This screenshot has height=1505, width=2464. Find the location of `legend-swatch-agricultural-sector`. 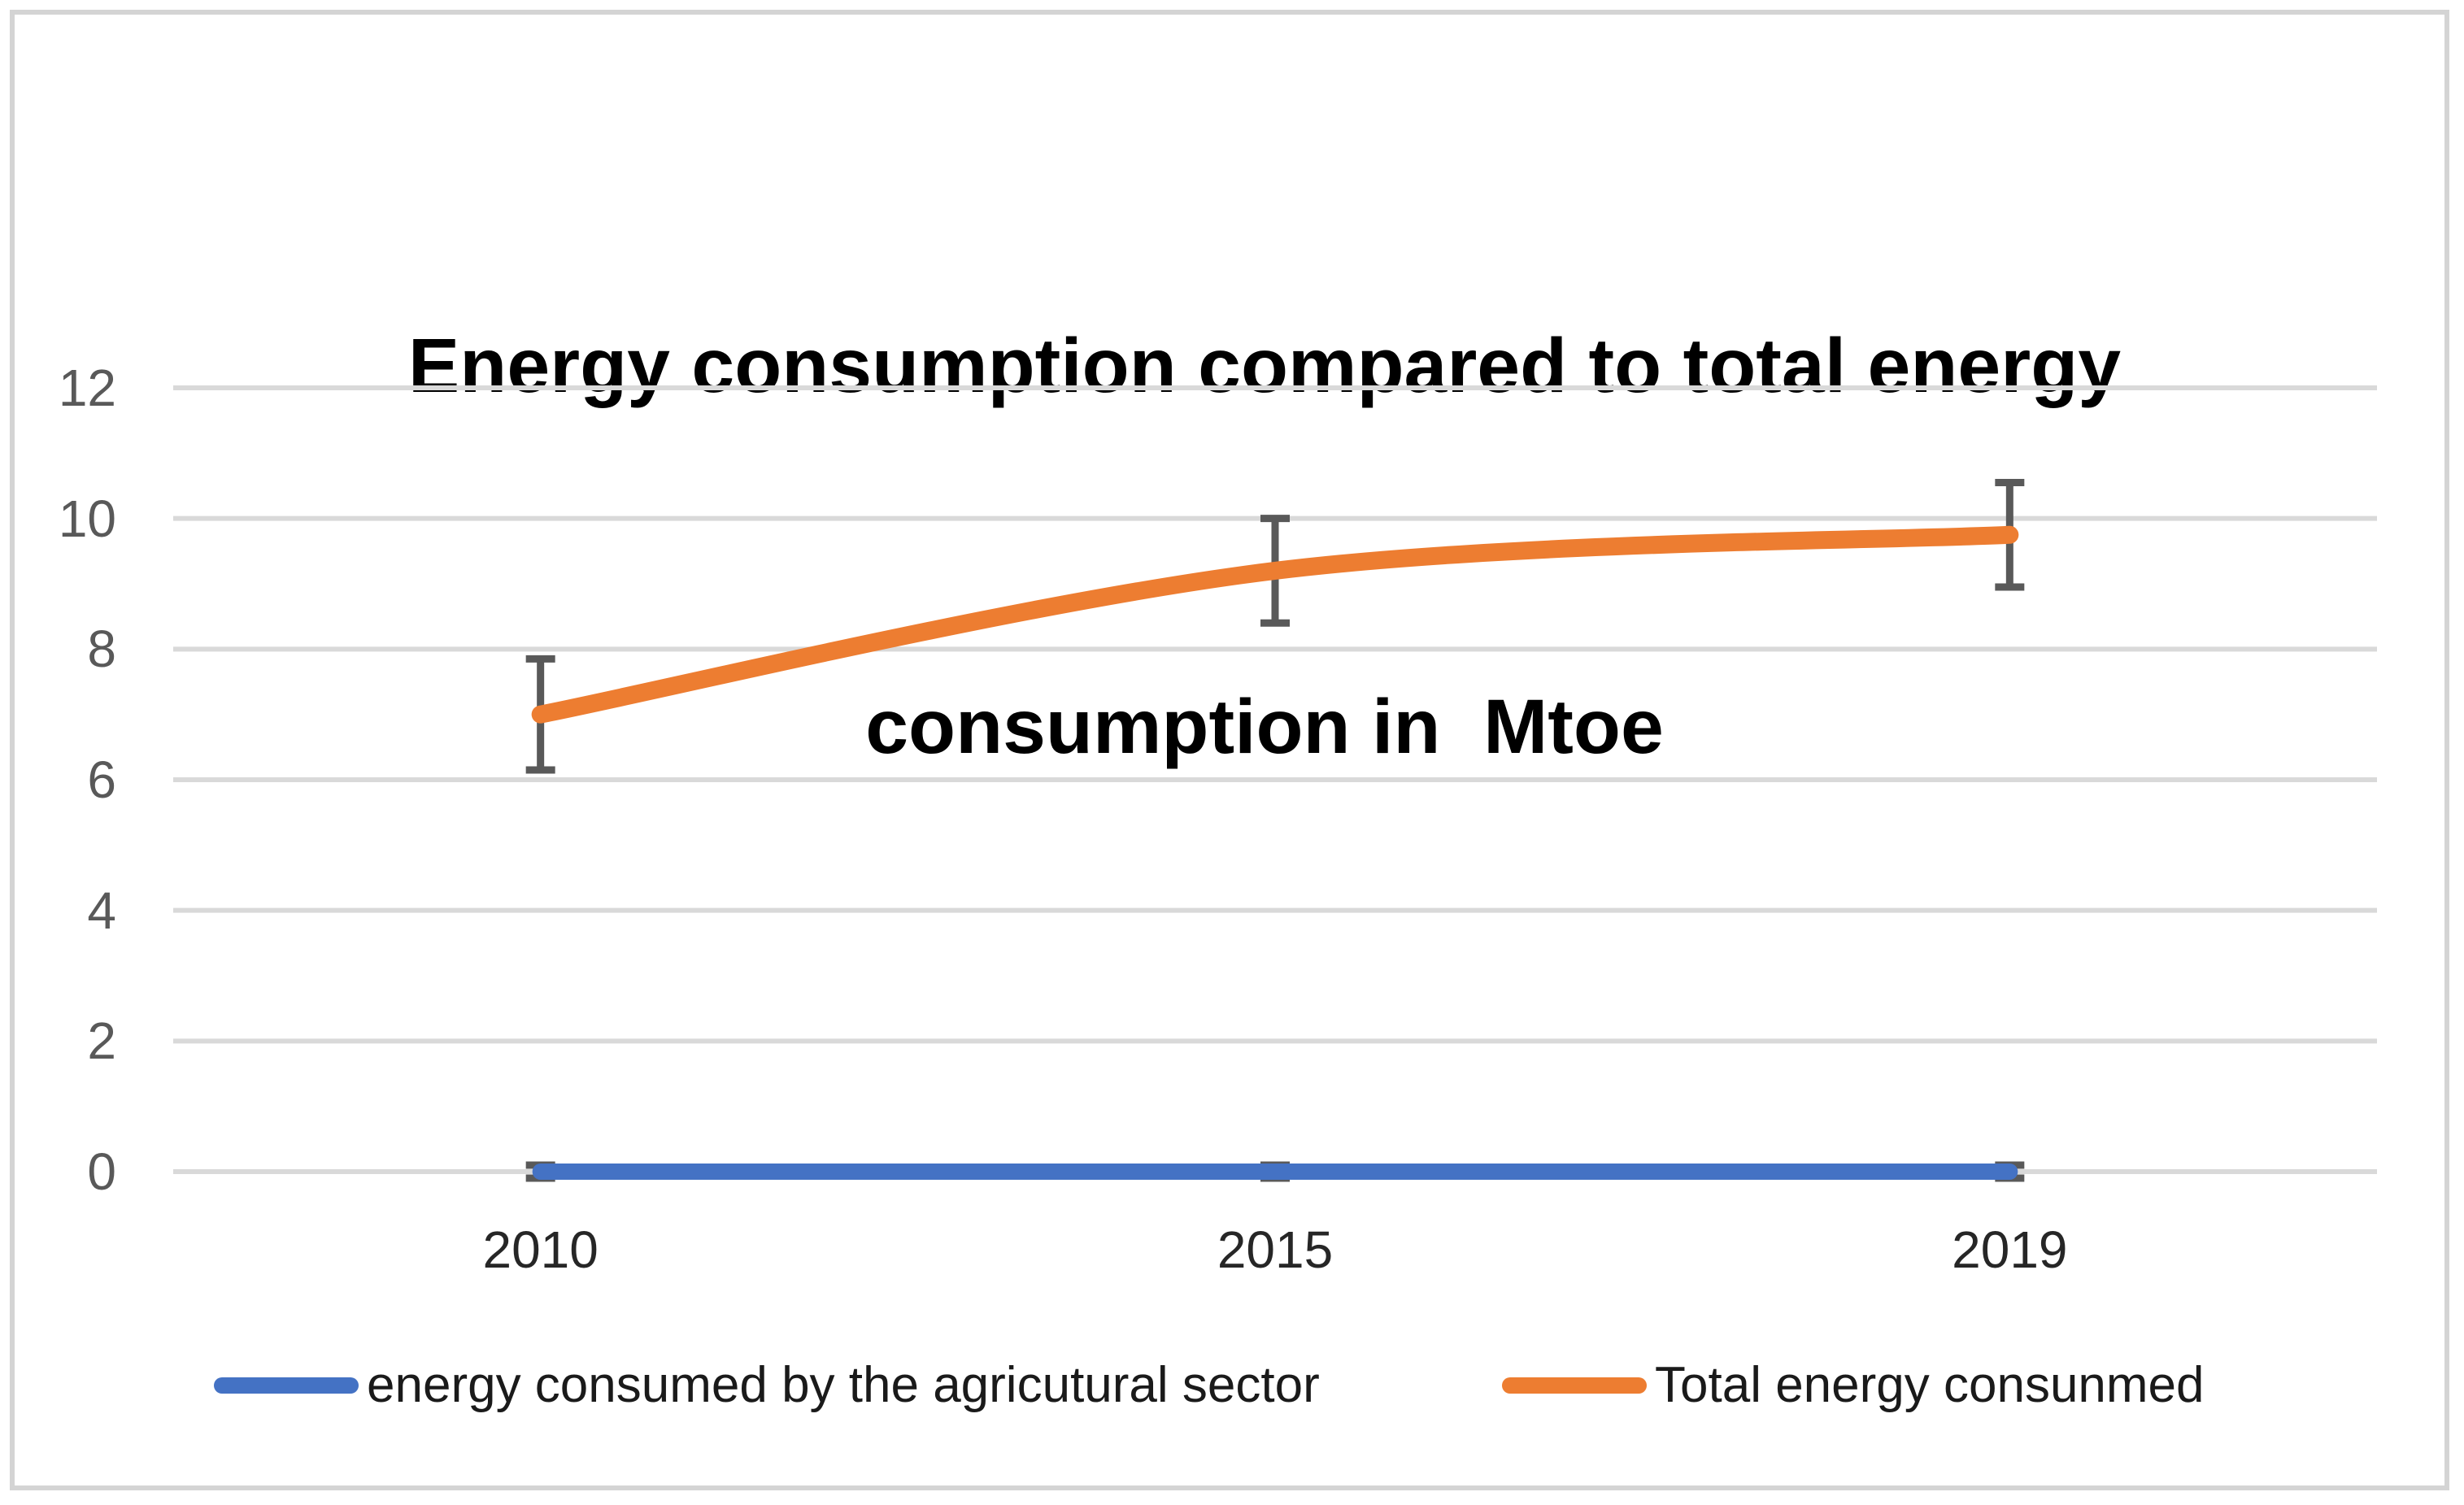

legend-swatch-agricultural-sector is located at coordinates (286, 1386).